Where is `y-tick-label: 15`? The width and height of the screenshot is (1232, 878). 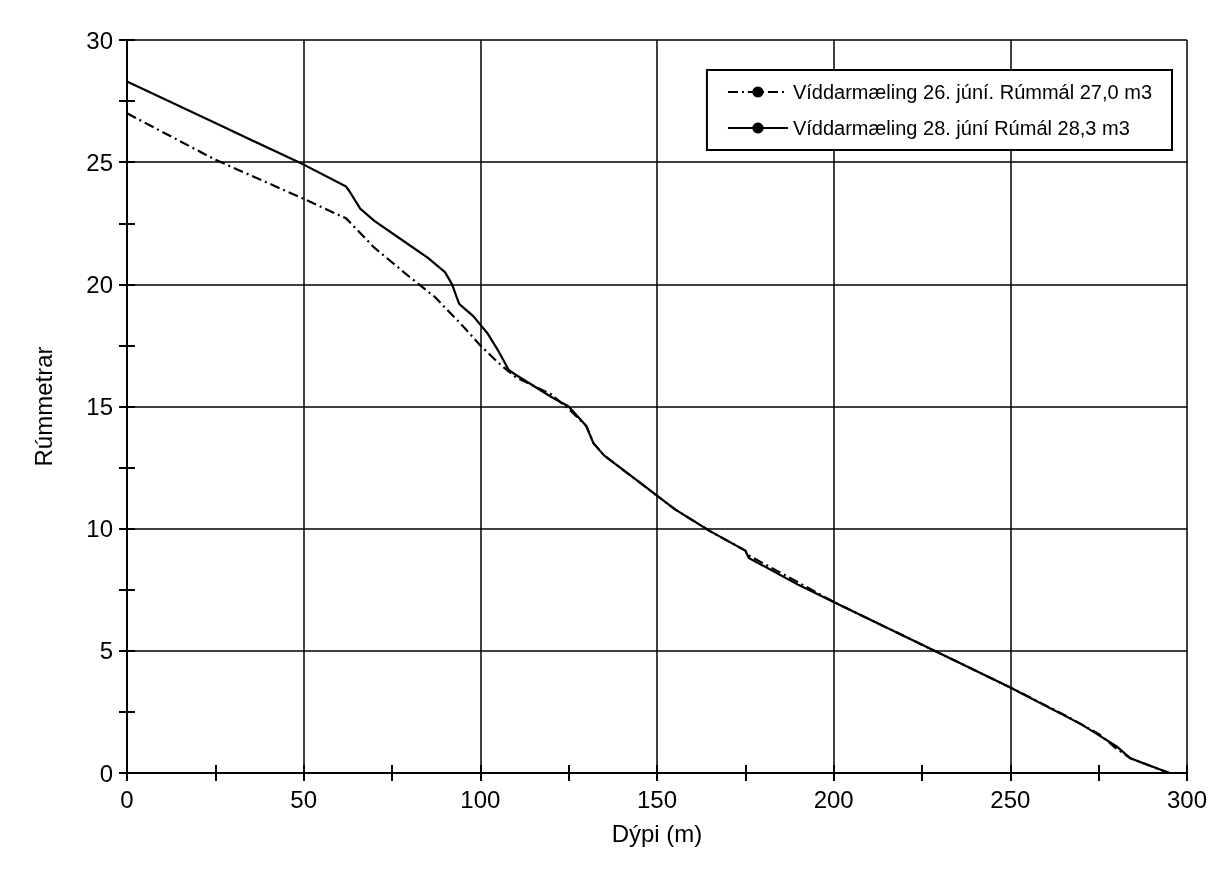
y-tick-label: 15 is located at coordinates (99, 406).